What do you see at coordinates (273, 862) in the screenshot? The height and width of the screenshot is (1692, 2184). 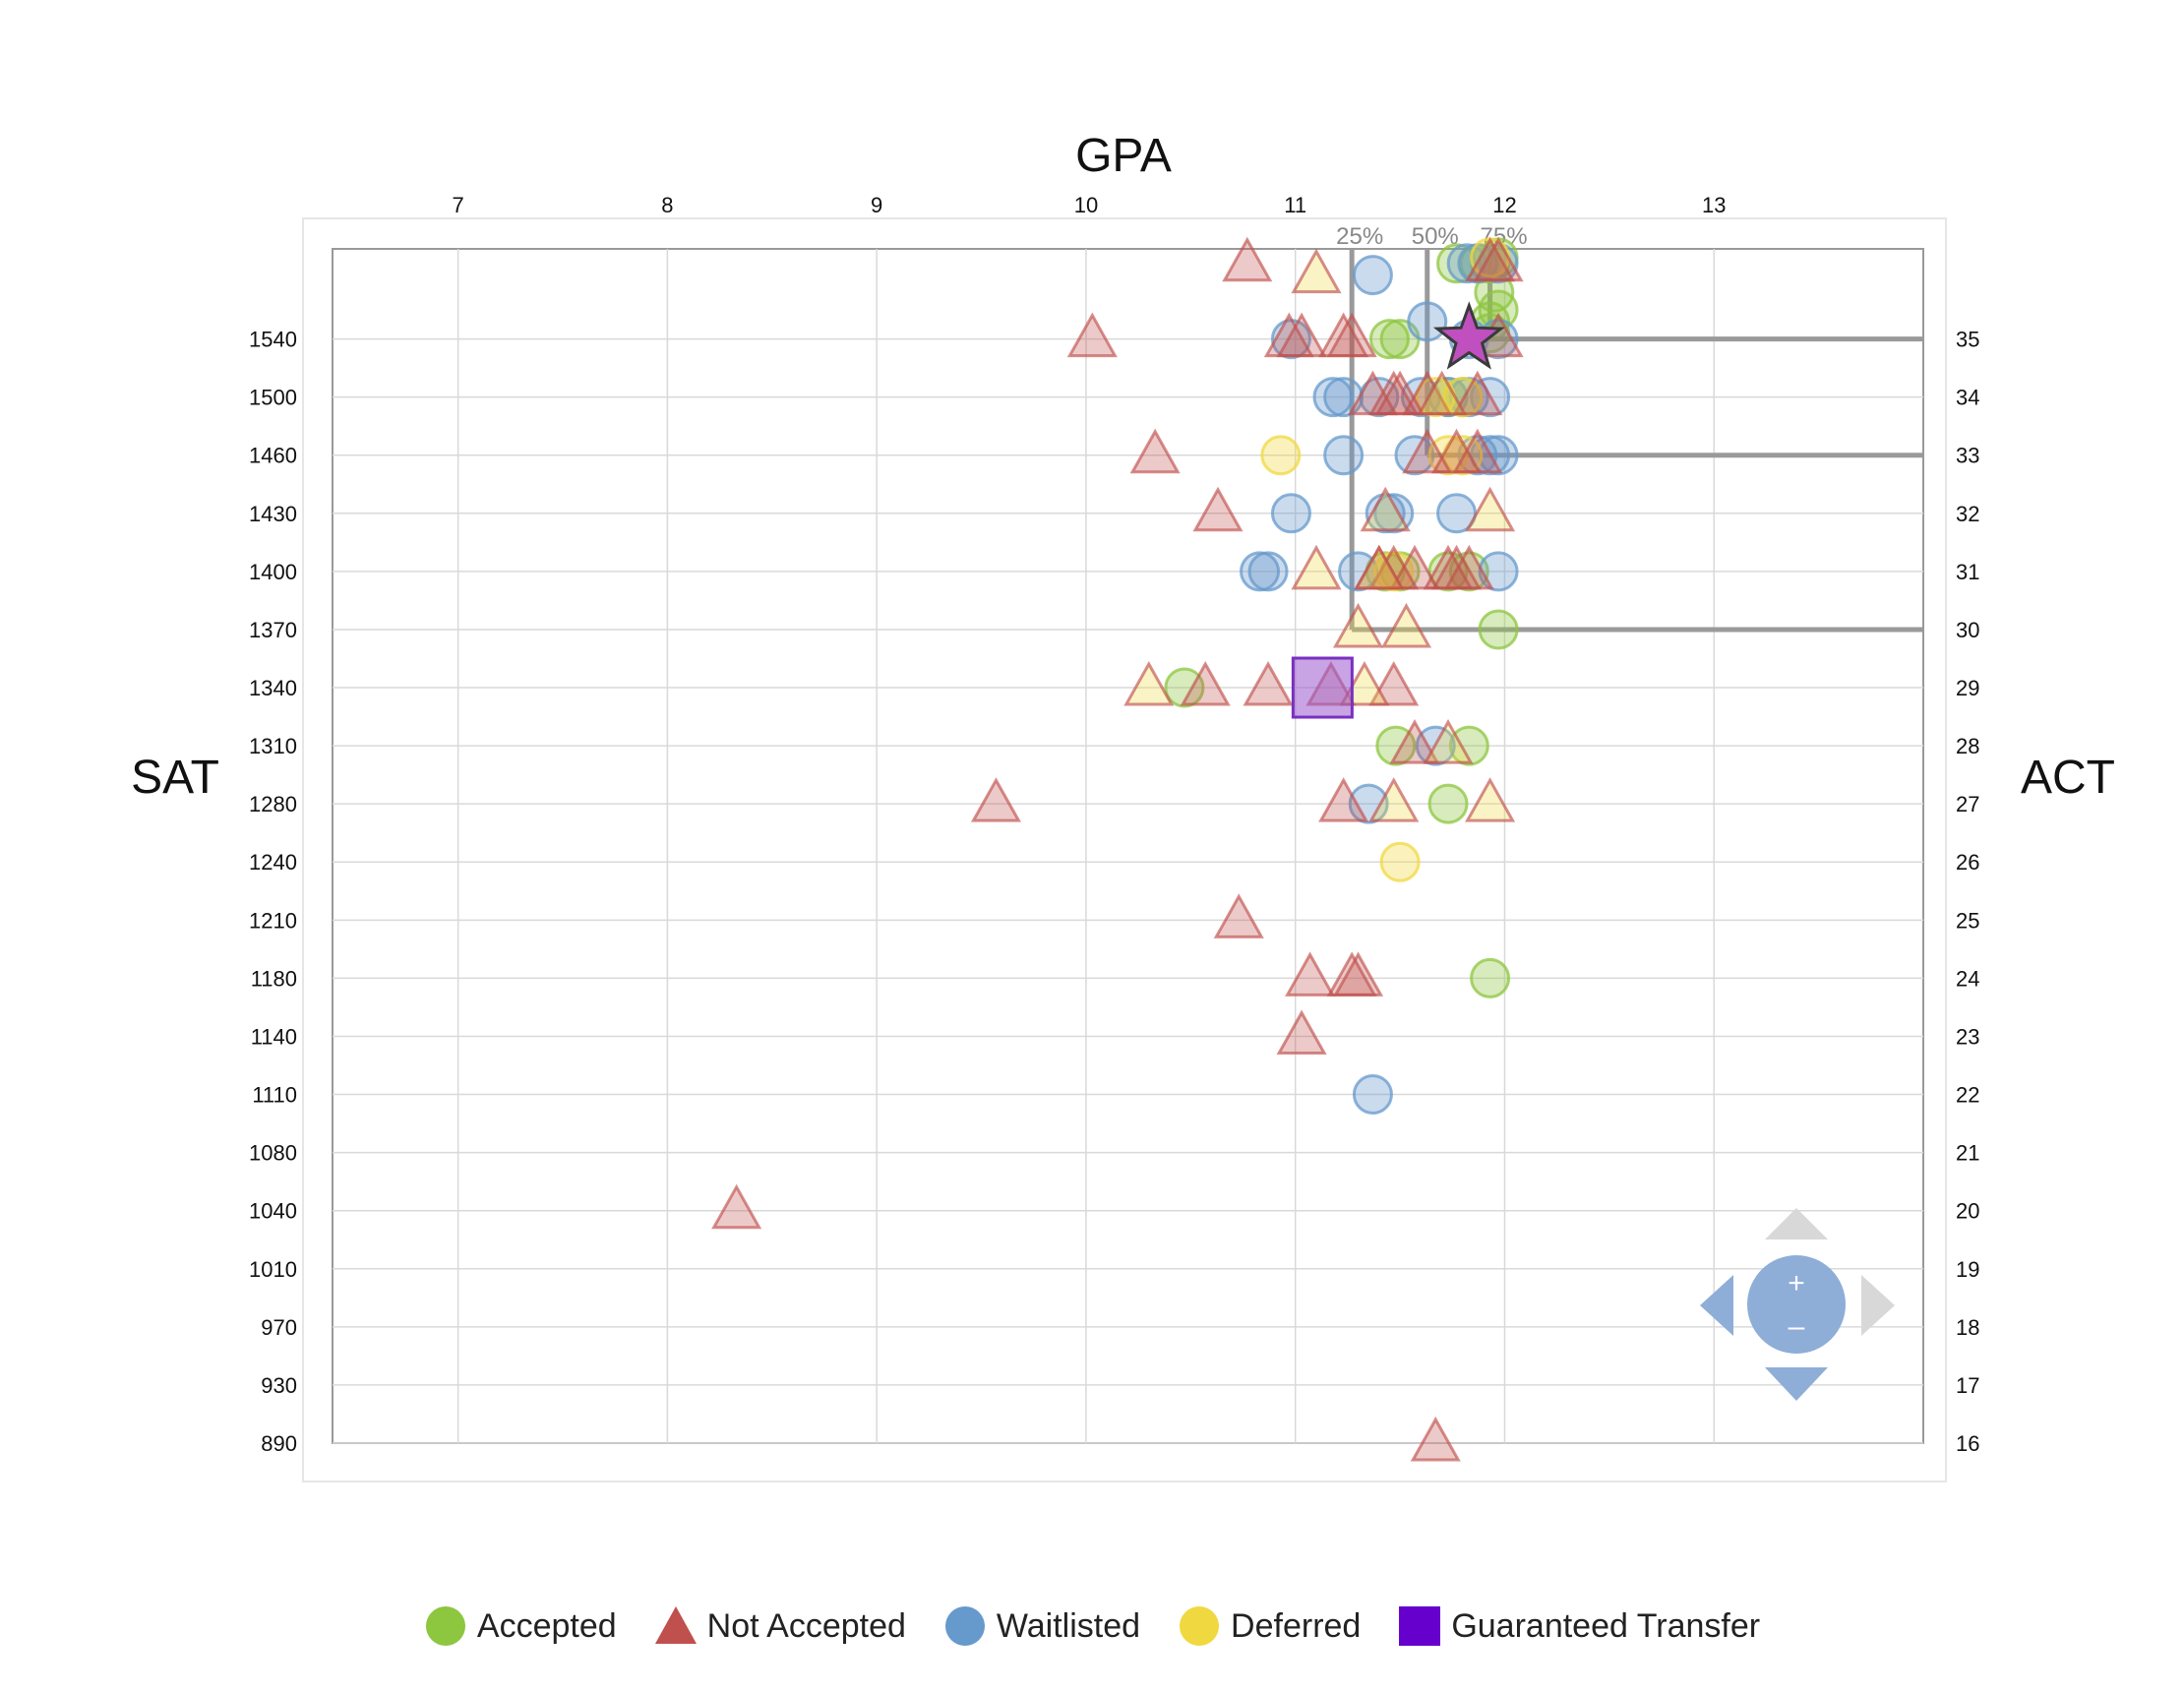 I see `sat-tick-label: 1240` at bounding box center [273, 862].